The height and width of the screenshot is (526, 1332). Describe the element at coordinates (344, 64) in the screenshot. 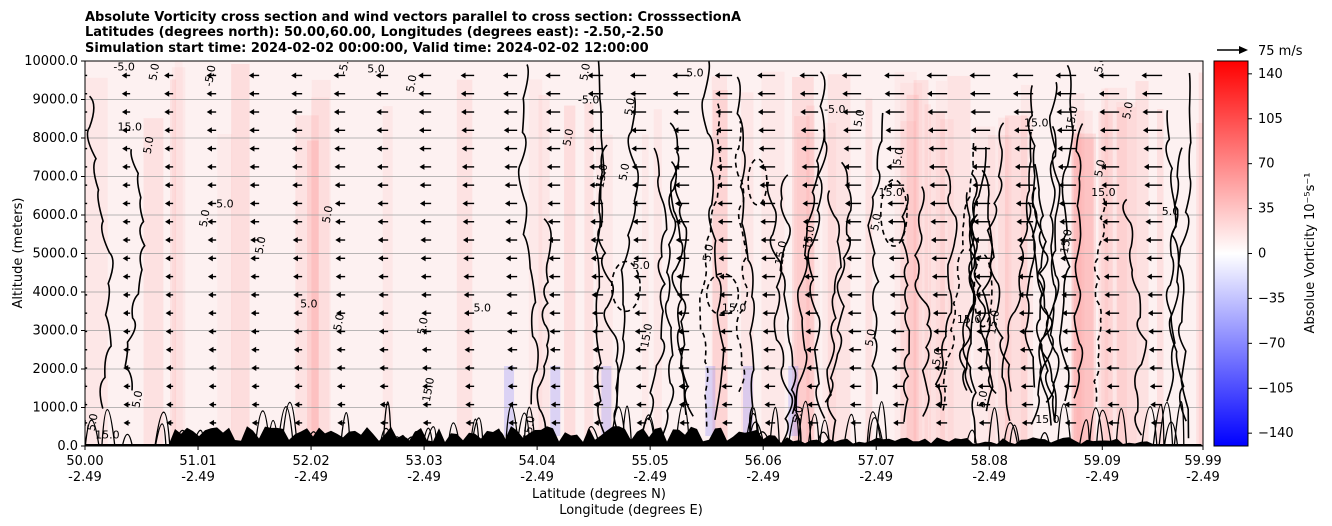

I see `contour-label: -5.0` at that location.